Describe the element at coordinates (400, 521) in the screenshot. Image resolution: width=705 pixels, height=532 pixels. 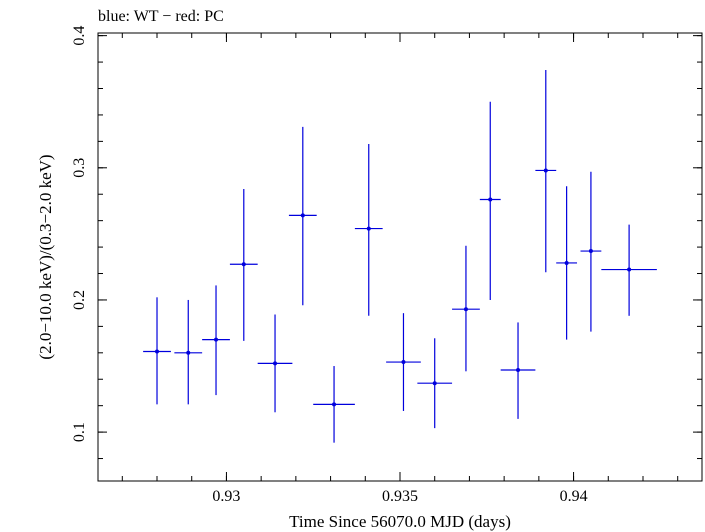
I see `x-axis-title: Time Since 56070.0 MJD (days)` at that location.